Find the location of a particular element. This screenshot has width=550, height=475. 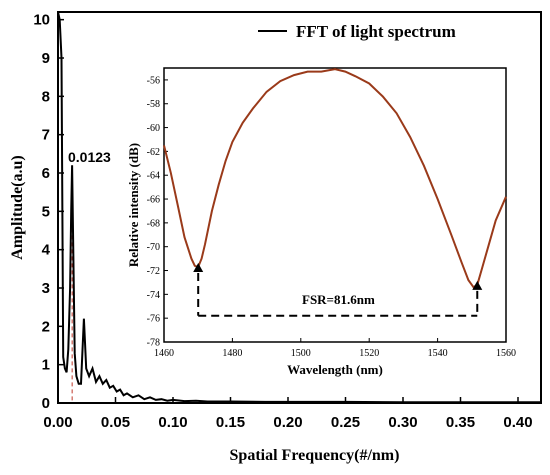

inset-x-tick-label: 1520 is located at coordinates (369, 353).